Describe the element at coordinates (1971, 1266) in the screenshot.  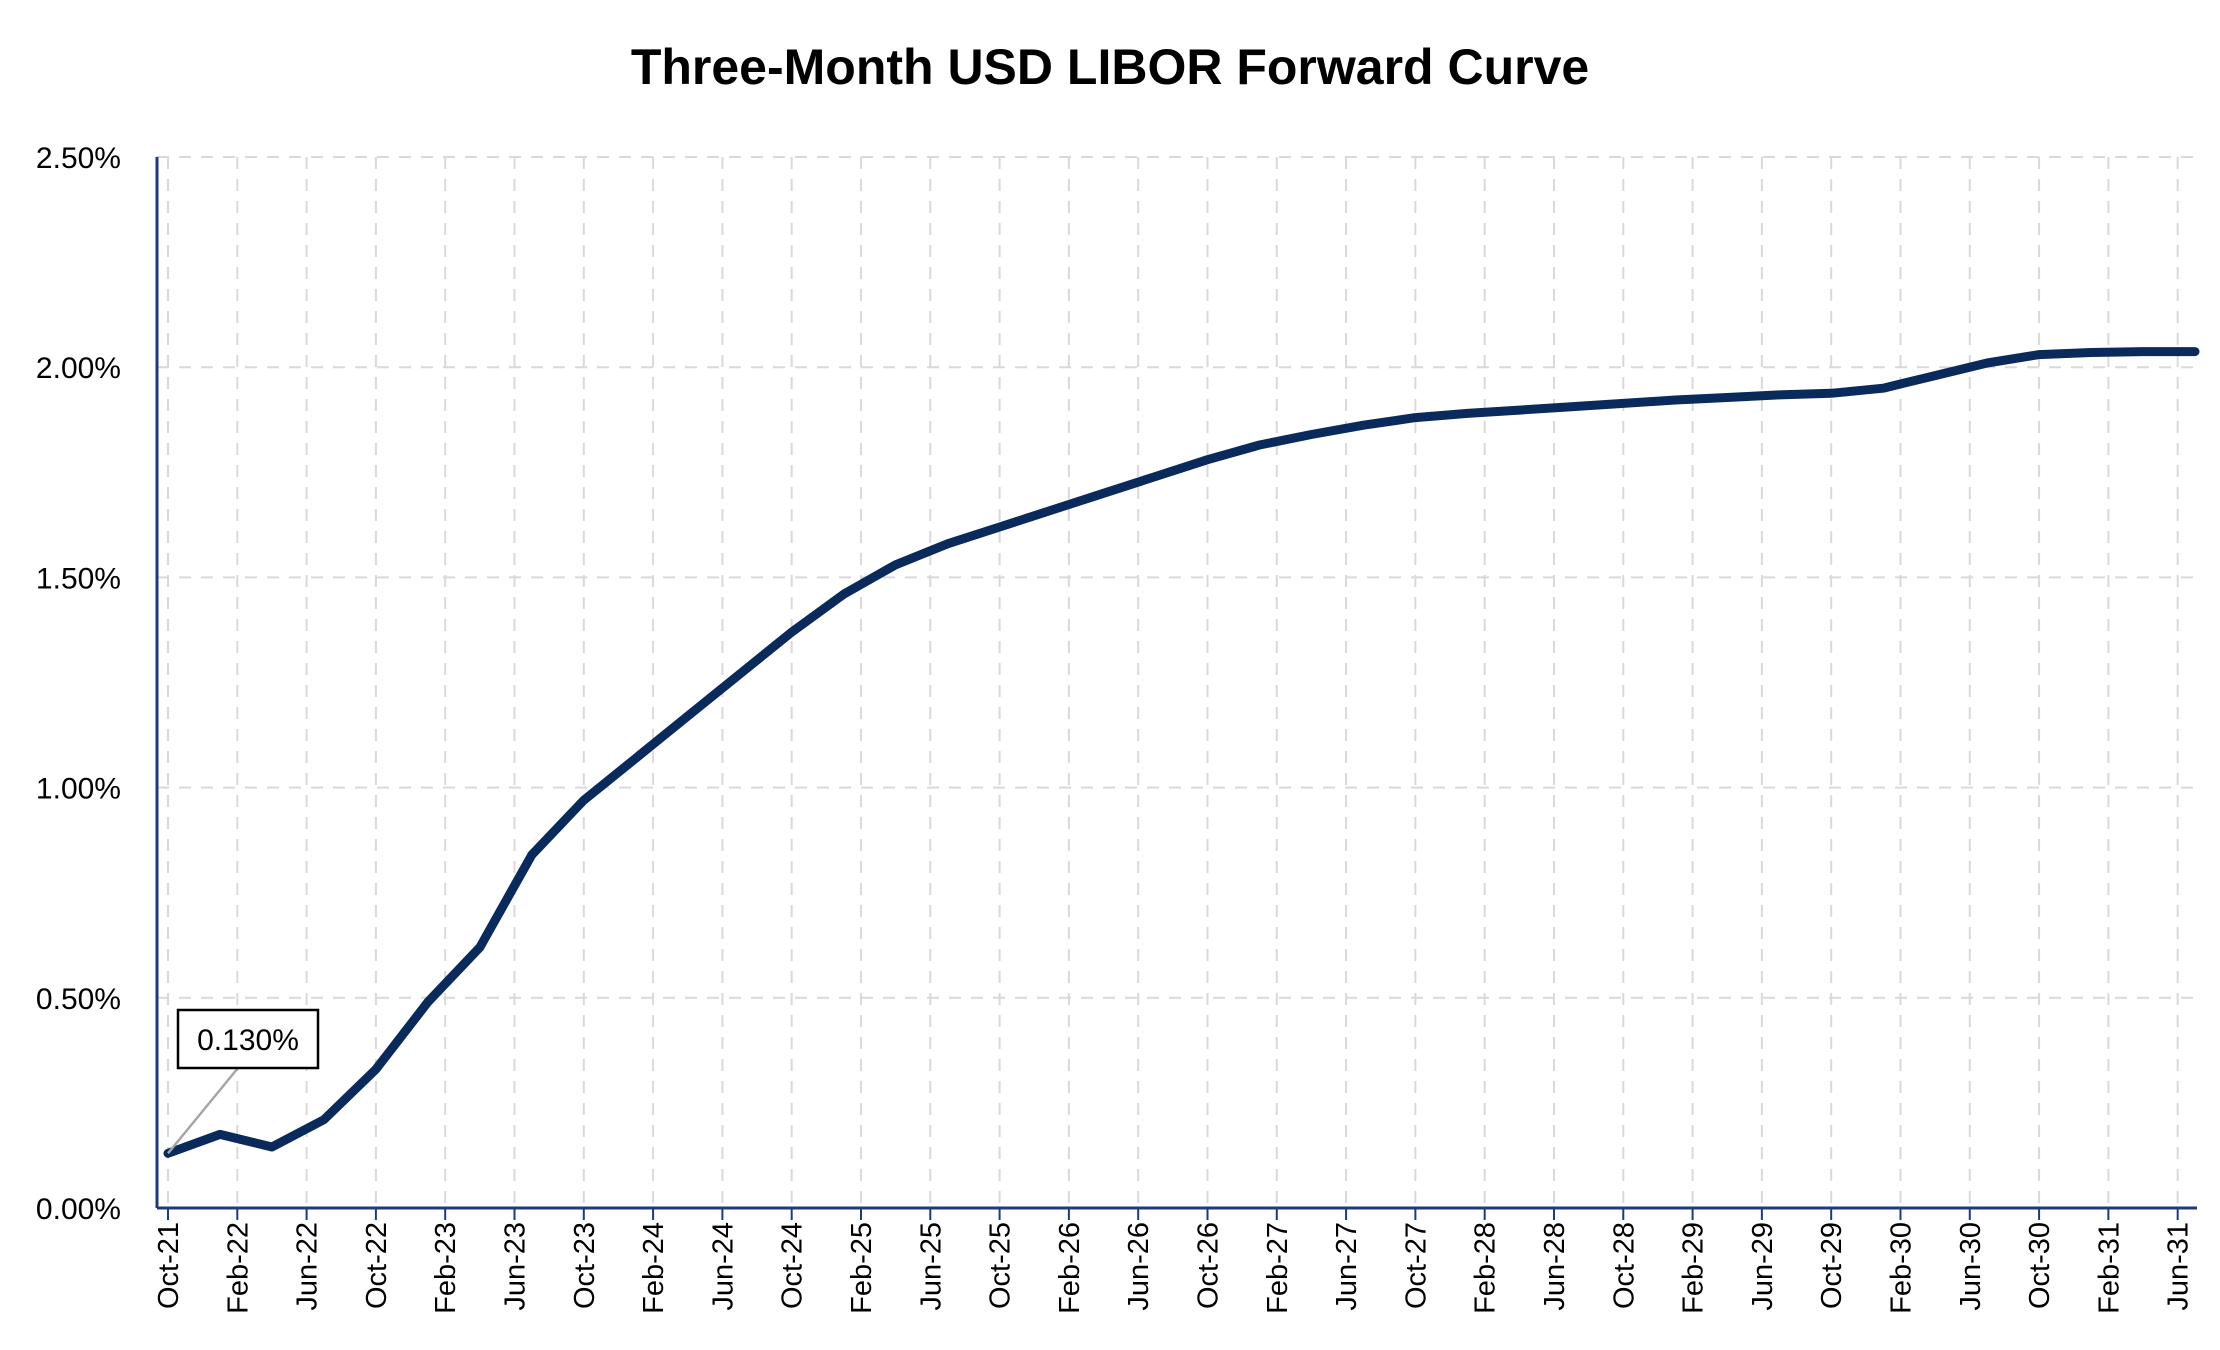
I see `x-tick-label: Jun-30` at that location.